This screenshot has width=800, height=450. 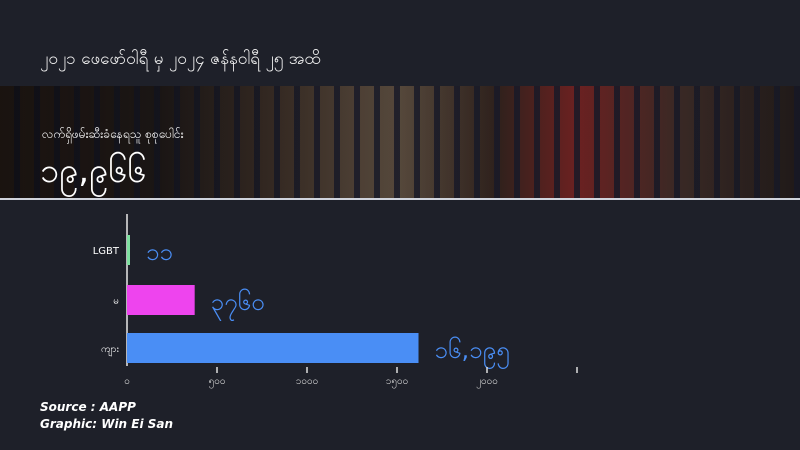 I want to click on divider, so click(x=400, y=199).